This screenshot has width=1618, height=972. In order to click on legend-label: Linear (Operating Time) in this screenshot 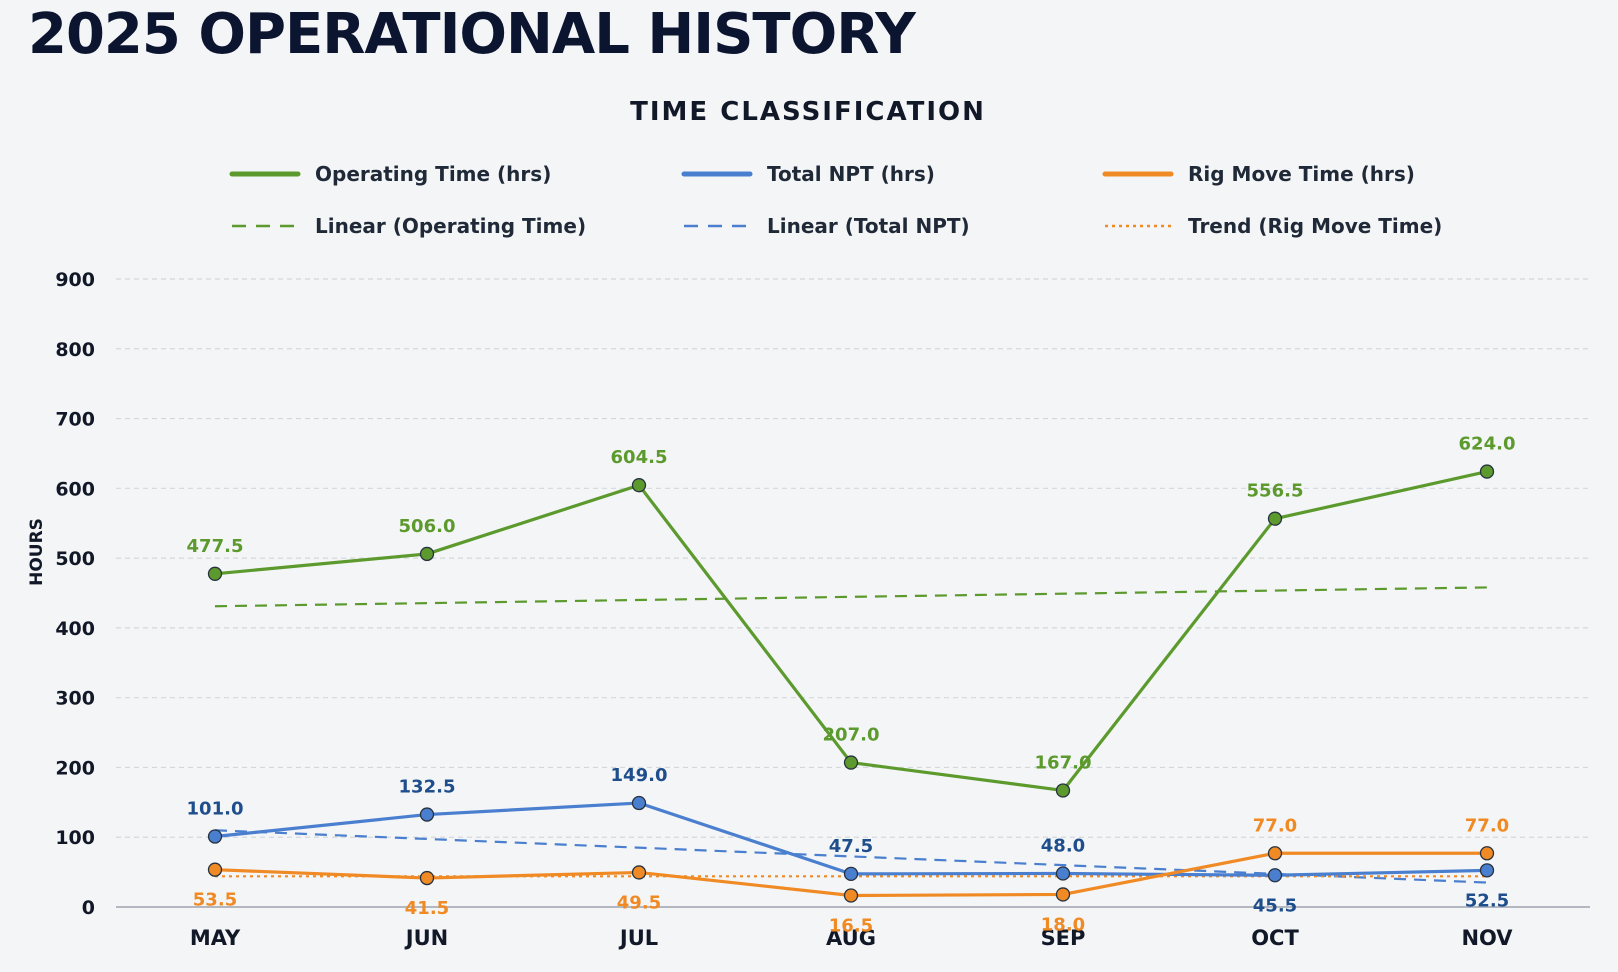, I will do `click(450, 226)`.